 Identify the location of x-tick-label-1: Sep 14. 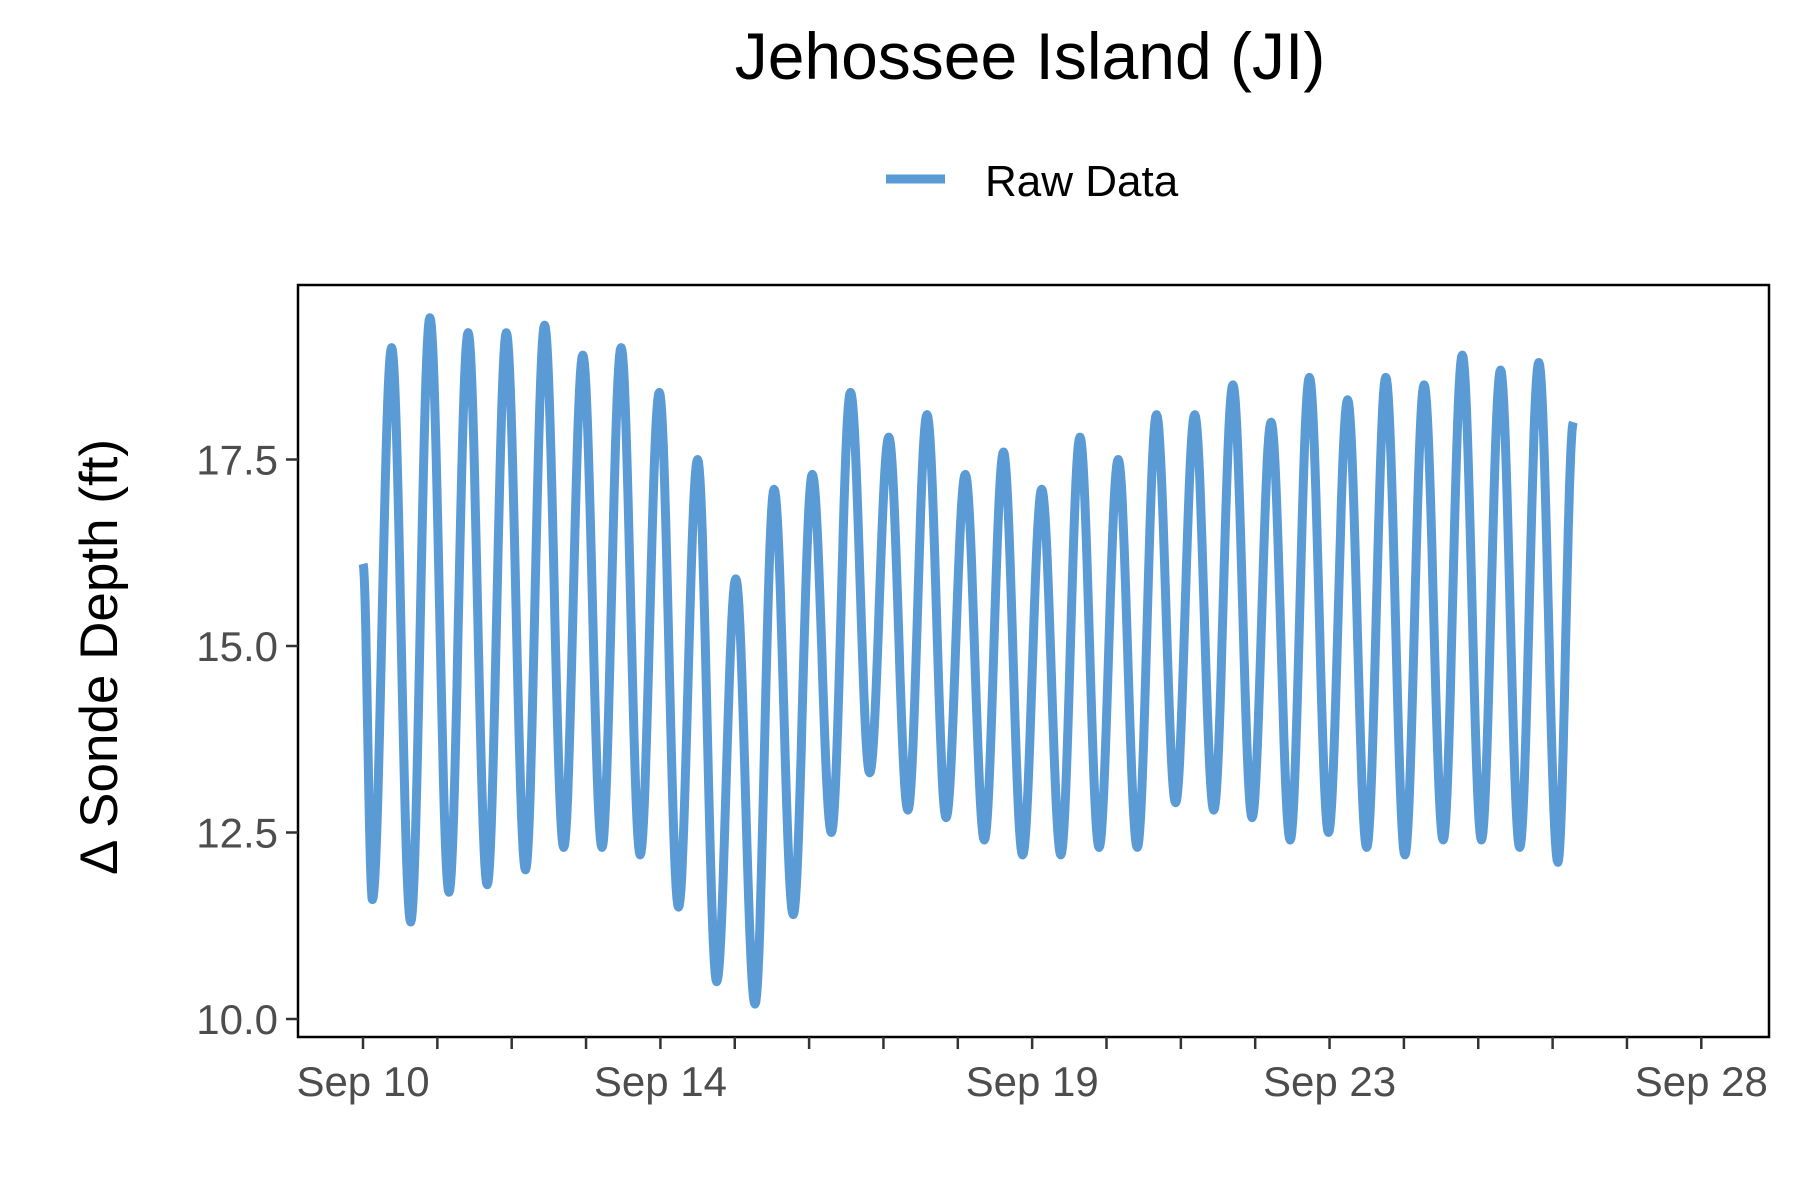
(660, 1081).